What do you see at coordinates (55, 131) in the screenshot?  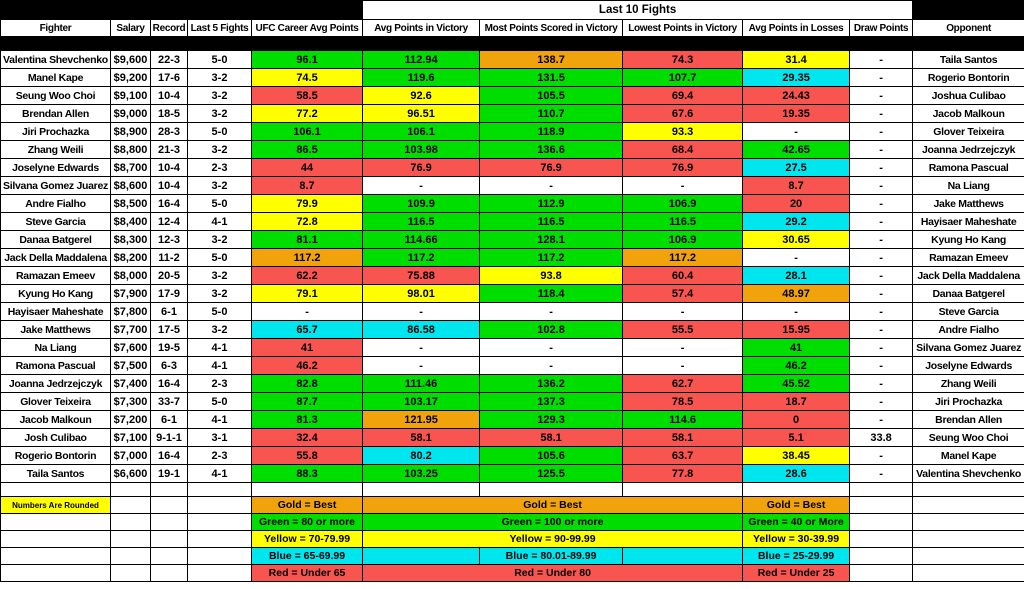 I see `cell-fighter: Jiri Prochazka` at bounding box center [55, 131].